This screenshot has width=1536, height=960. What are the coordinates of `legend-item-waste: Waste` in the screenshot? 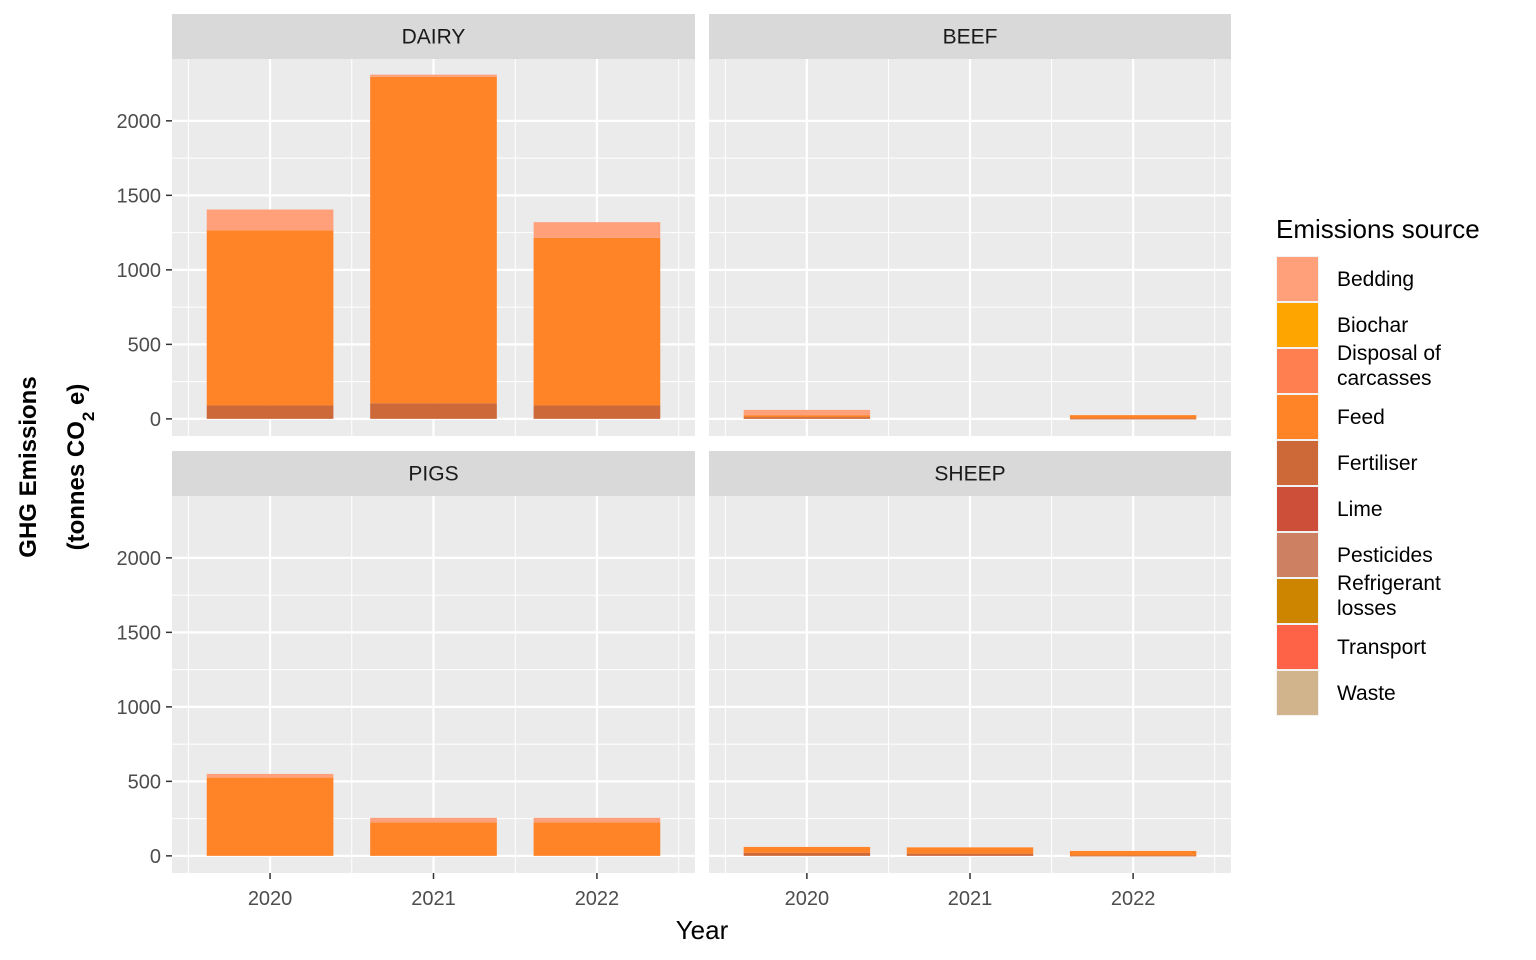 It's located at (1336, 693).